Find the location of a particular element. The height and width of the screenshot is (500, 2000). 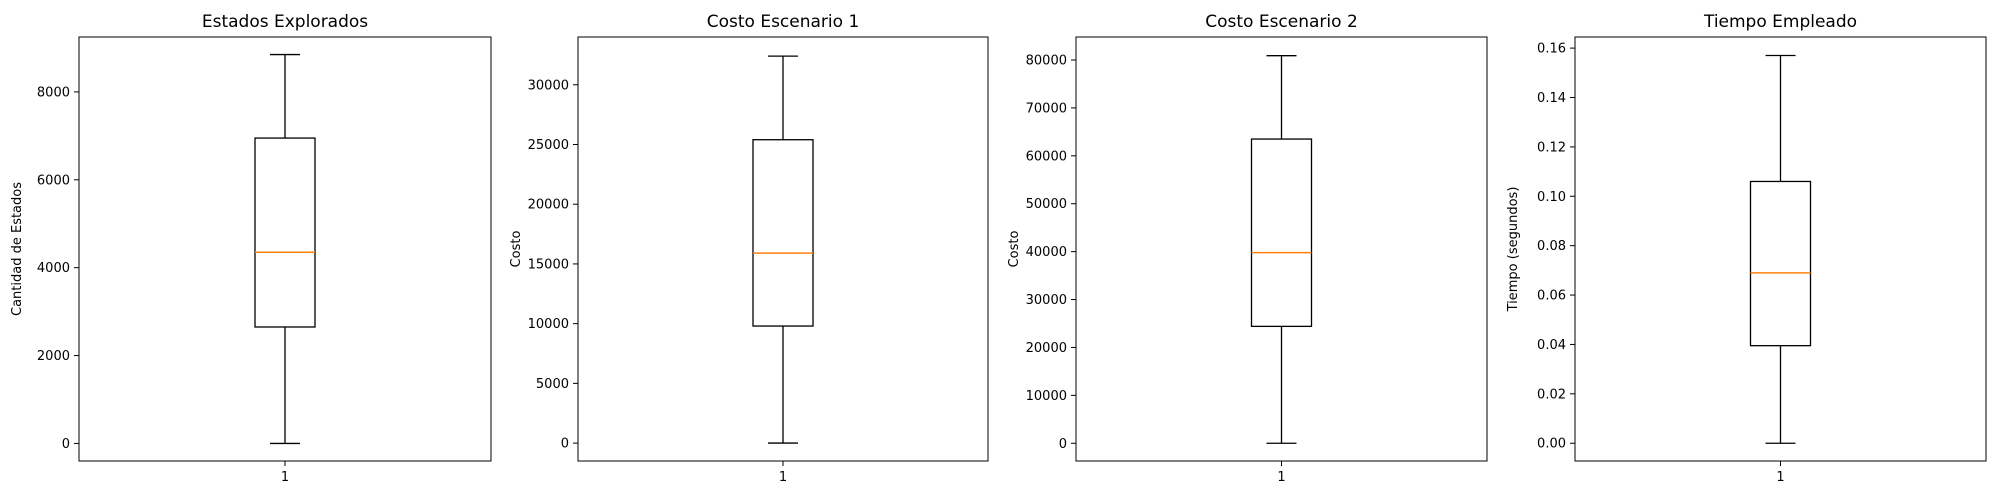

y-tick-label: 15000 is located at coordinates (548, 264).